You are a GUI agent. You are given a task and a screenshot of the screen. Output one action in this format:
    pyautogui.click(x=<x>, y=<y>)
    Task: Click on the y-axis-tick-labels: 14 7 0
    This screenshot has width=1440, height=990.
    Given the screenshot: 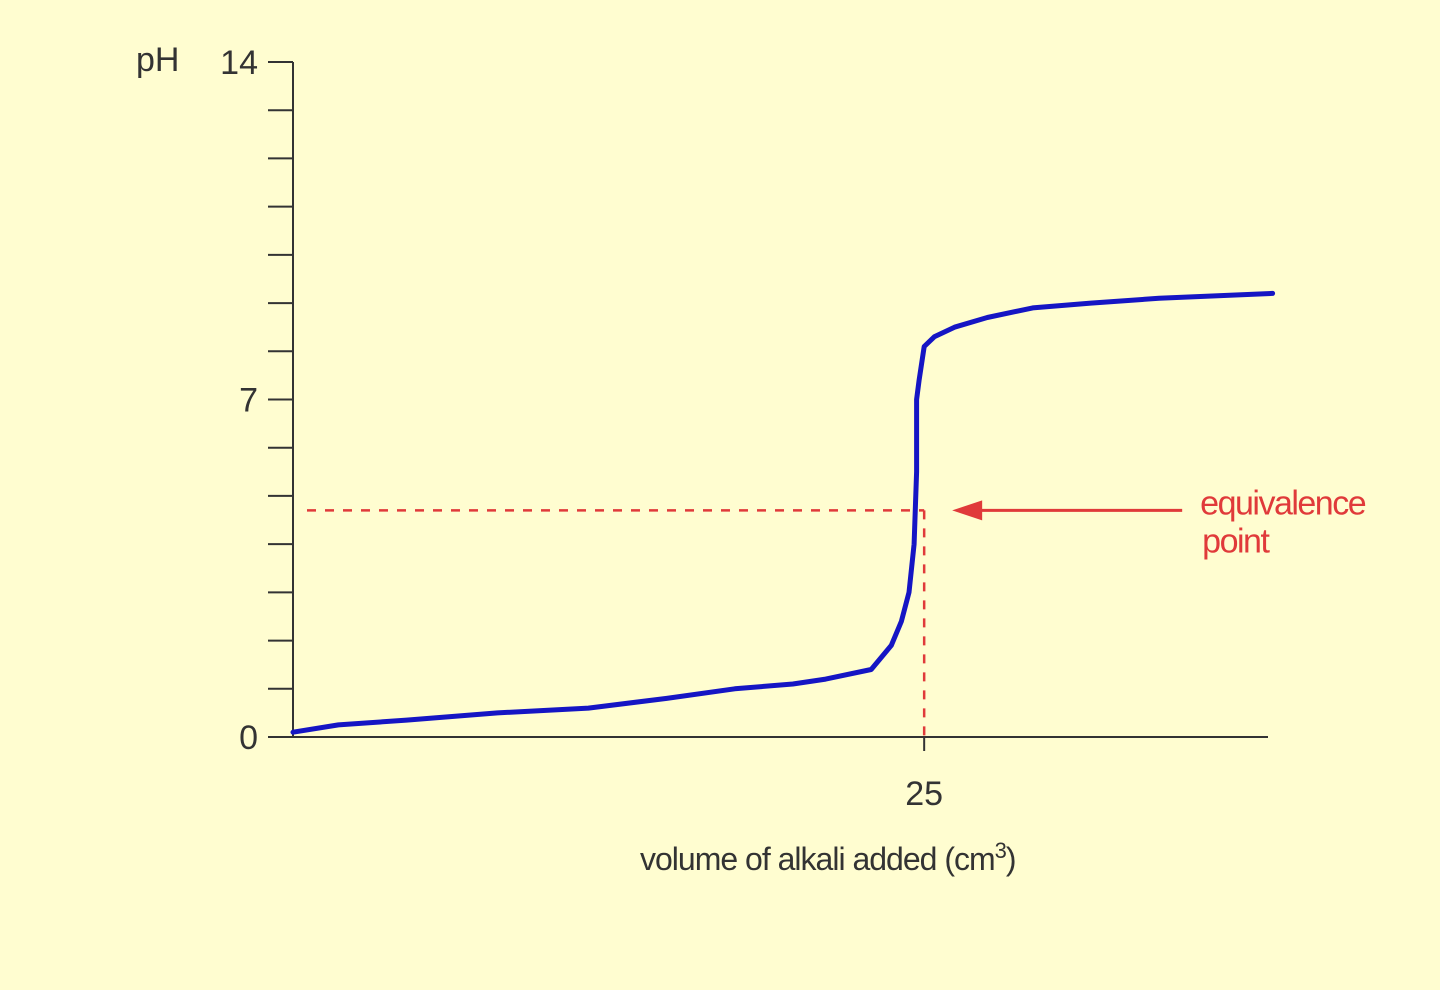 What is the action you would take?
    pyautogui.click(x=239, y=400)
    